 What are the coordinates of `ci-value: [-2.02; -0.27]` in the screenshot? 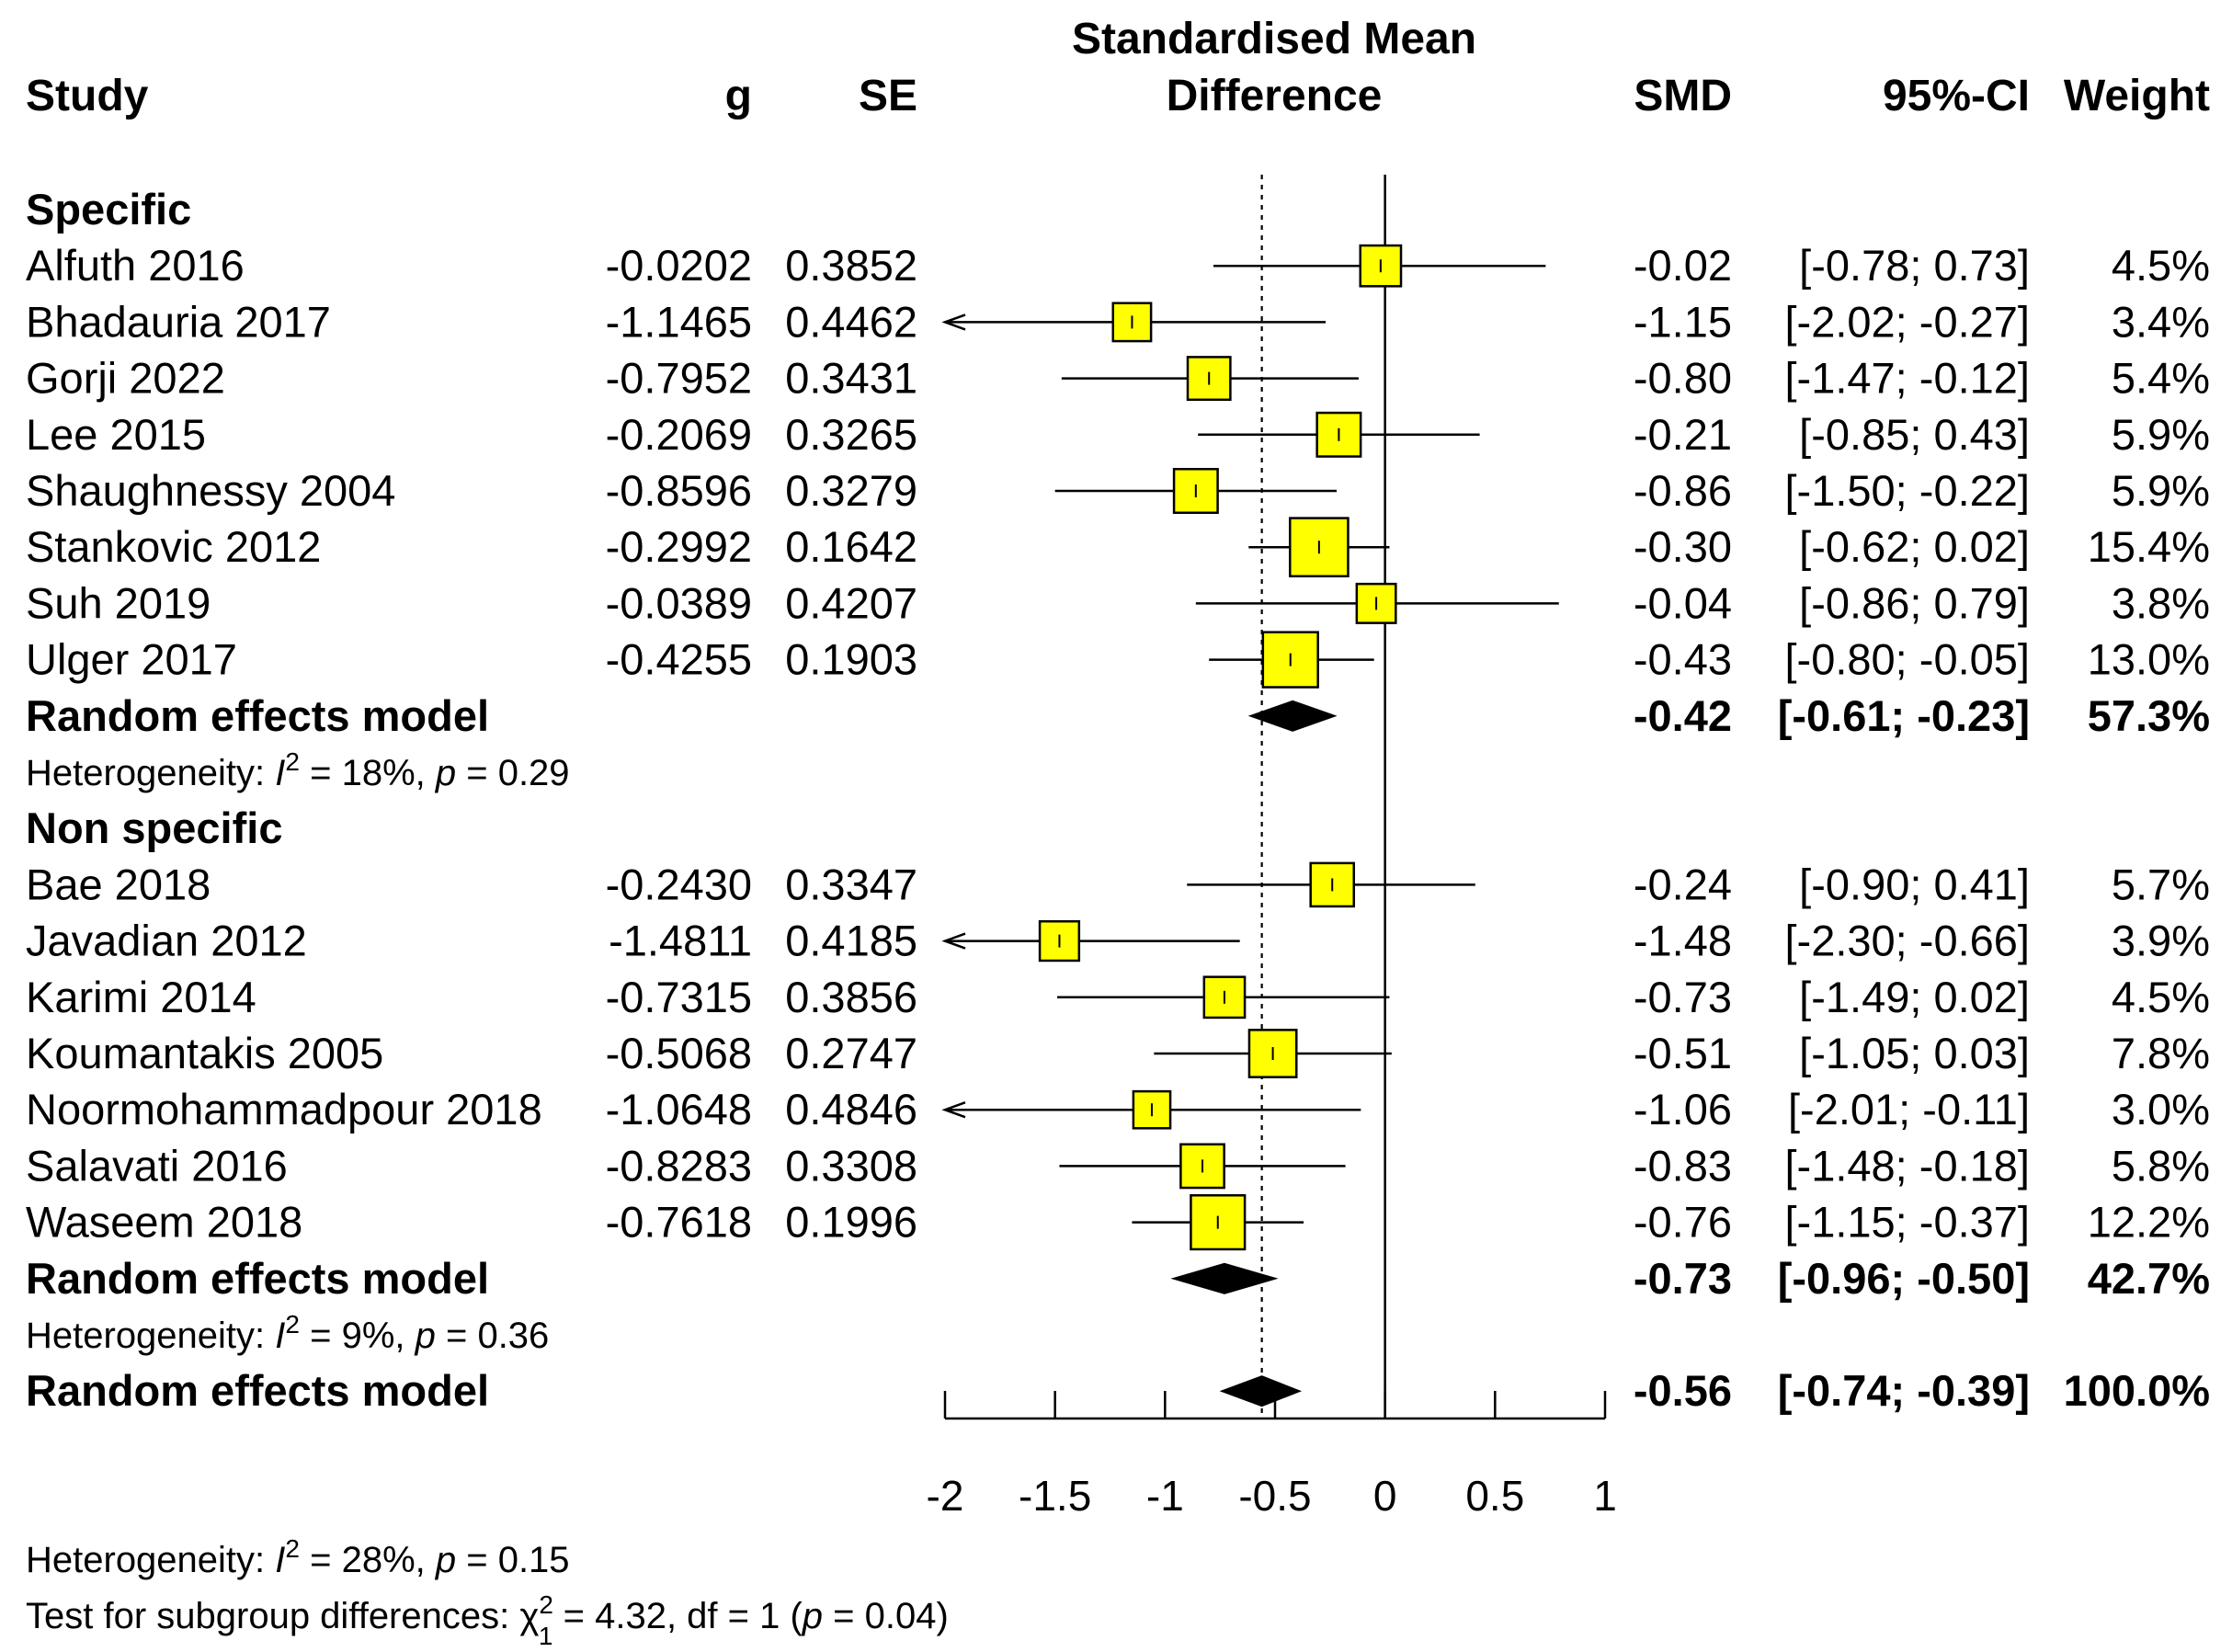 It's located at (1908, 321).